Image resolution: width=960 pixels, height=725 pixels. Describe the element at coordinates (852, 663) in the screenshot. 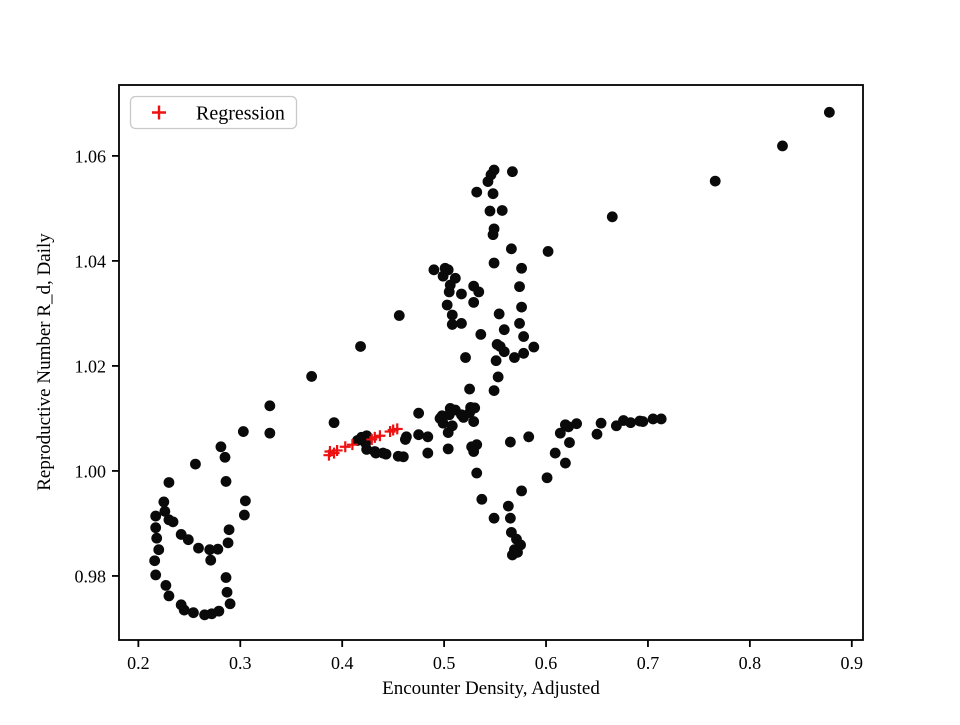

I see `x-tick-label: 0.9` at that location.